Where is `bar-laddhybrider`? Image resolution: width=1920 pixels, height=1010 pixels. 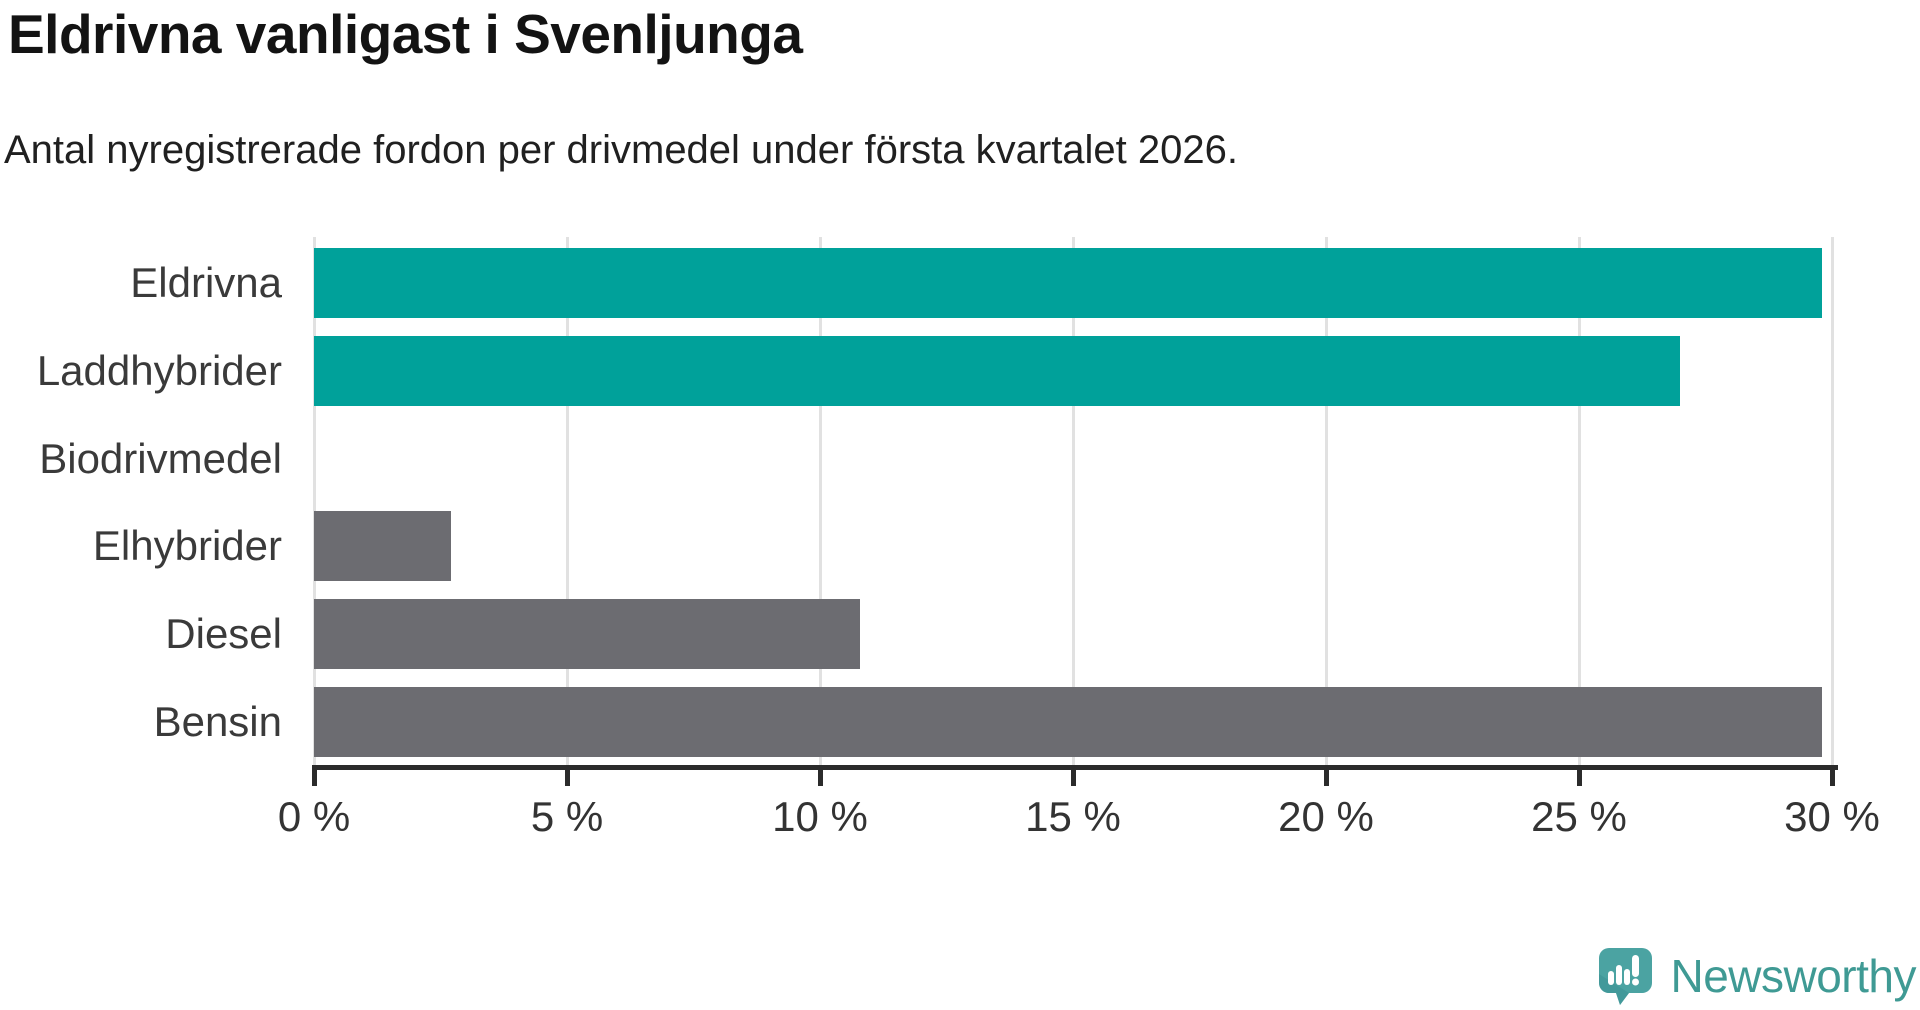 bar-laddhybrider is located at coordinates (997, 370).